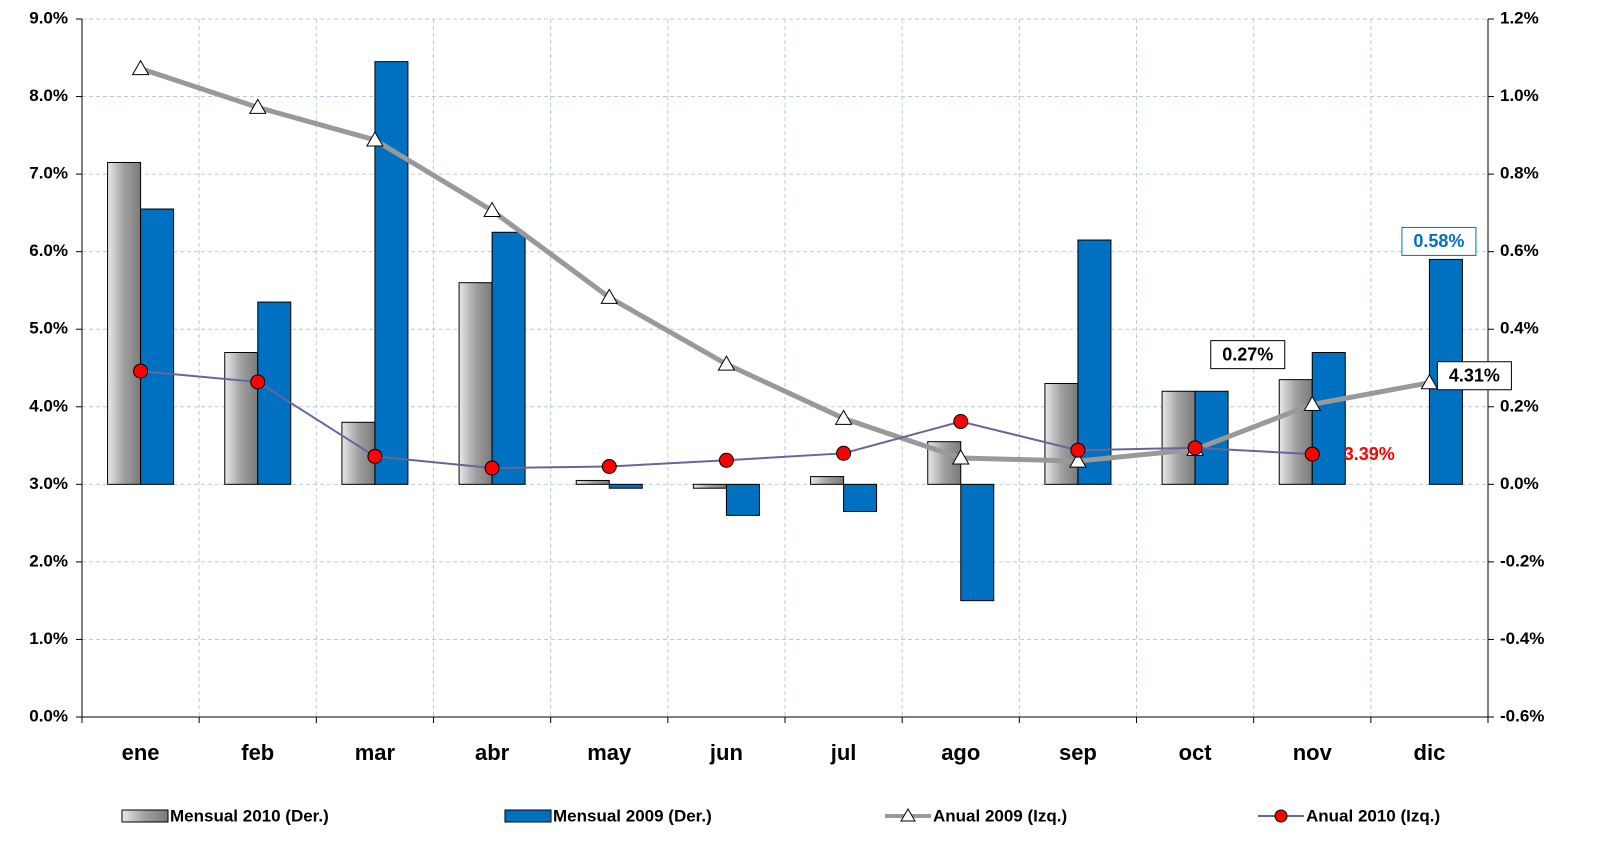 This screenshot has height=851, width=1603. I want to click on y2-tick-label: -0.2%, so click(1522, 560).